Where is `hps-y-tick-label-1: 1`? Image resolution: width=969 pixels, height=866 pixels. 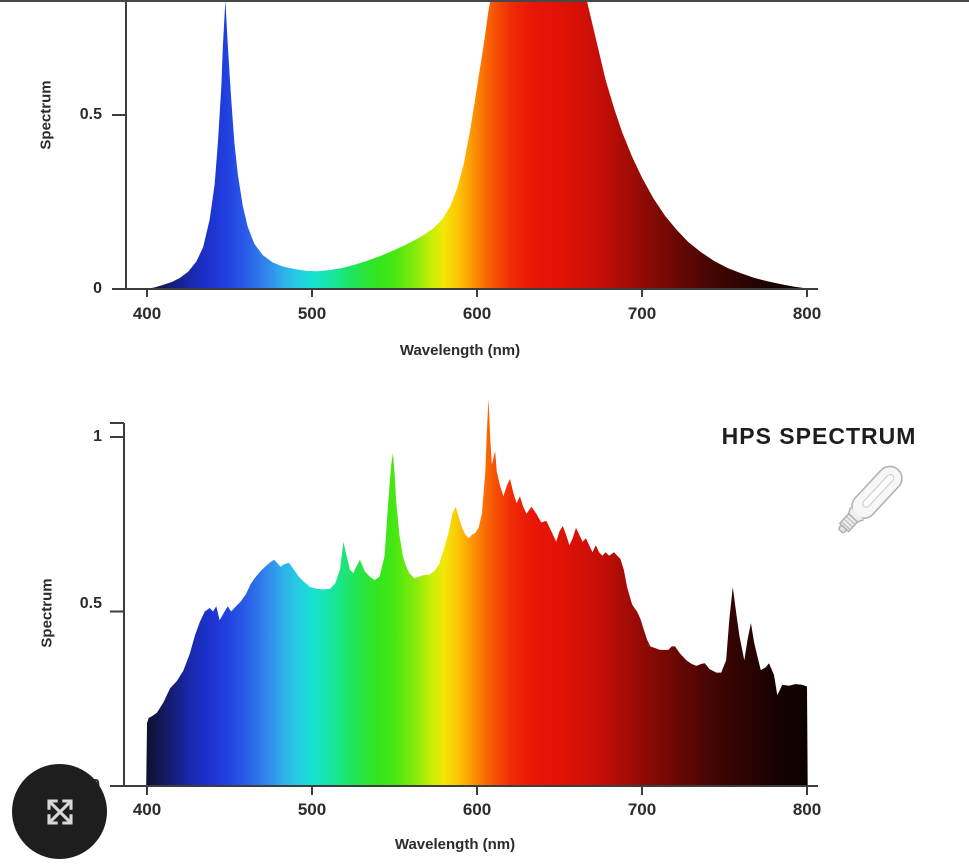
hps-y-tick-label-1: 1 is located at coordinates (97, 436).